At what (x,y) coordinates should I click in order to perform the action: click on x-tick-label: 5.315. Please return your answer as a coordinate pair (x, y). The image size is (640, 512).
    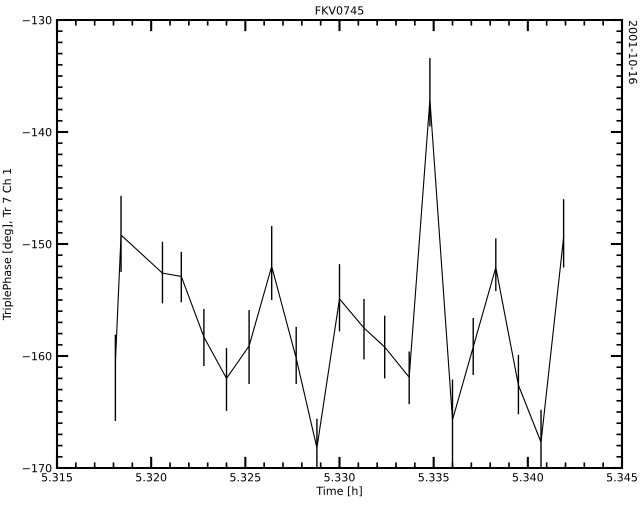
    Looking at the image, I should click on (57, 477).